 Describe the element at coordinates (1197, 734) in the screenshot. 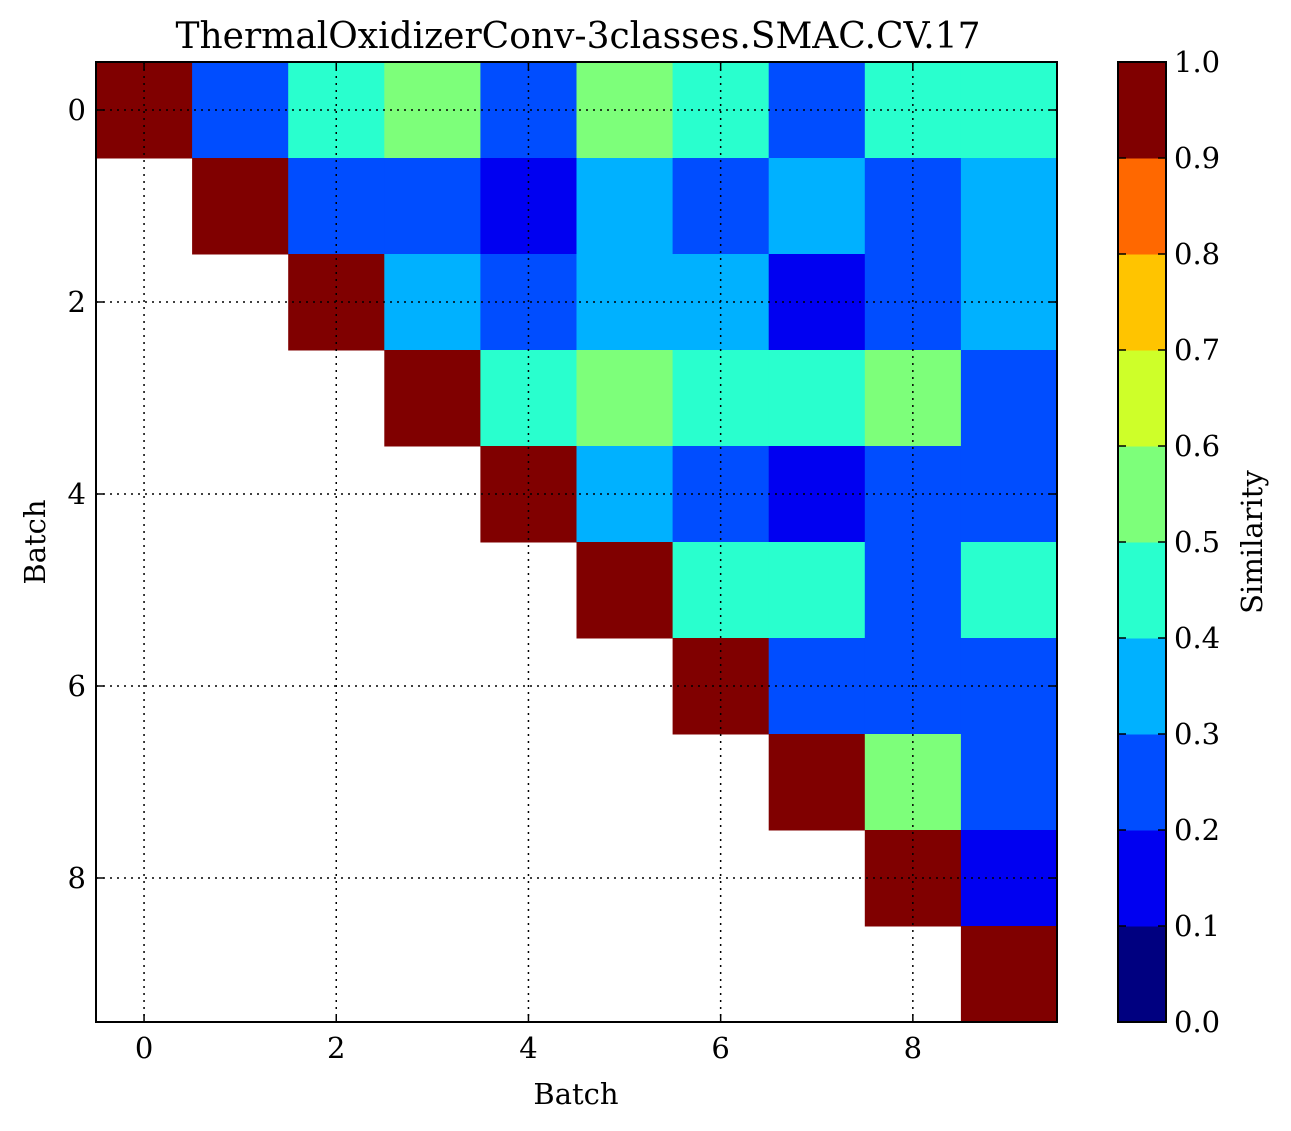

I see `colorbar-tick-label: 0.3` at that location.